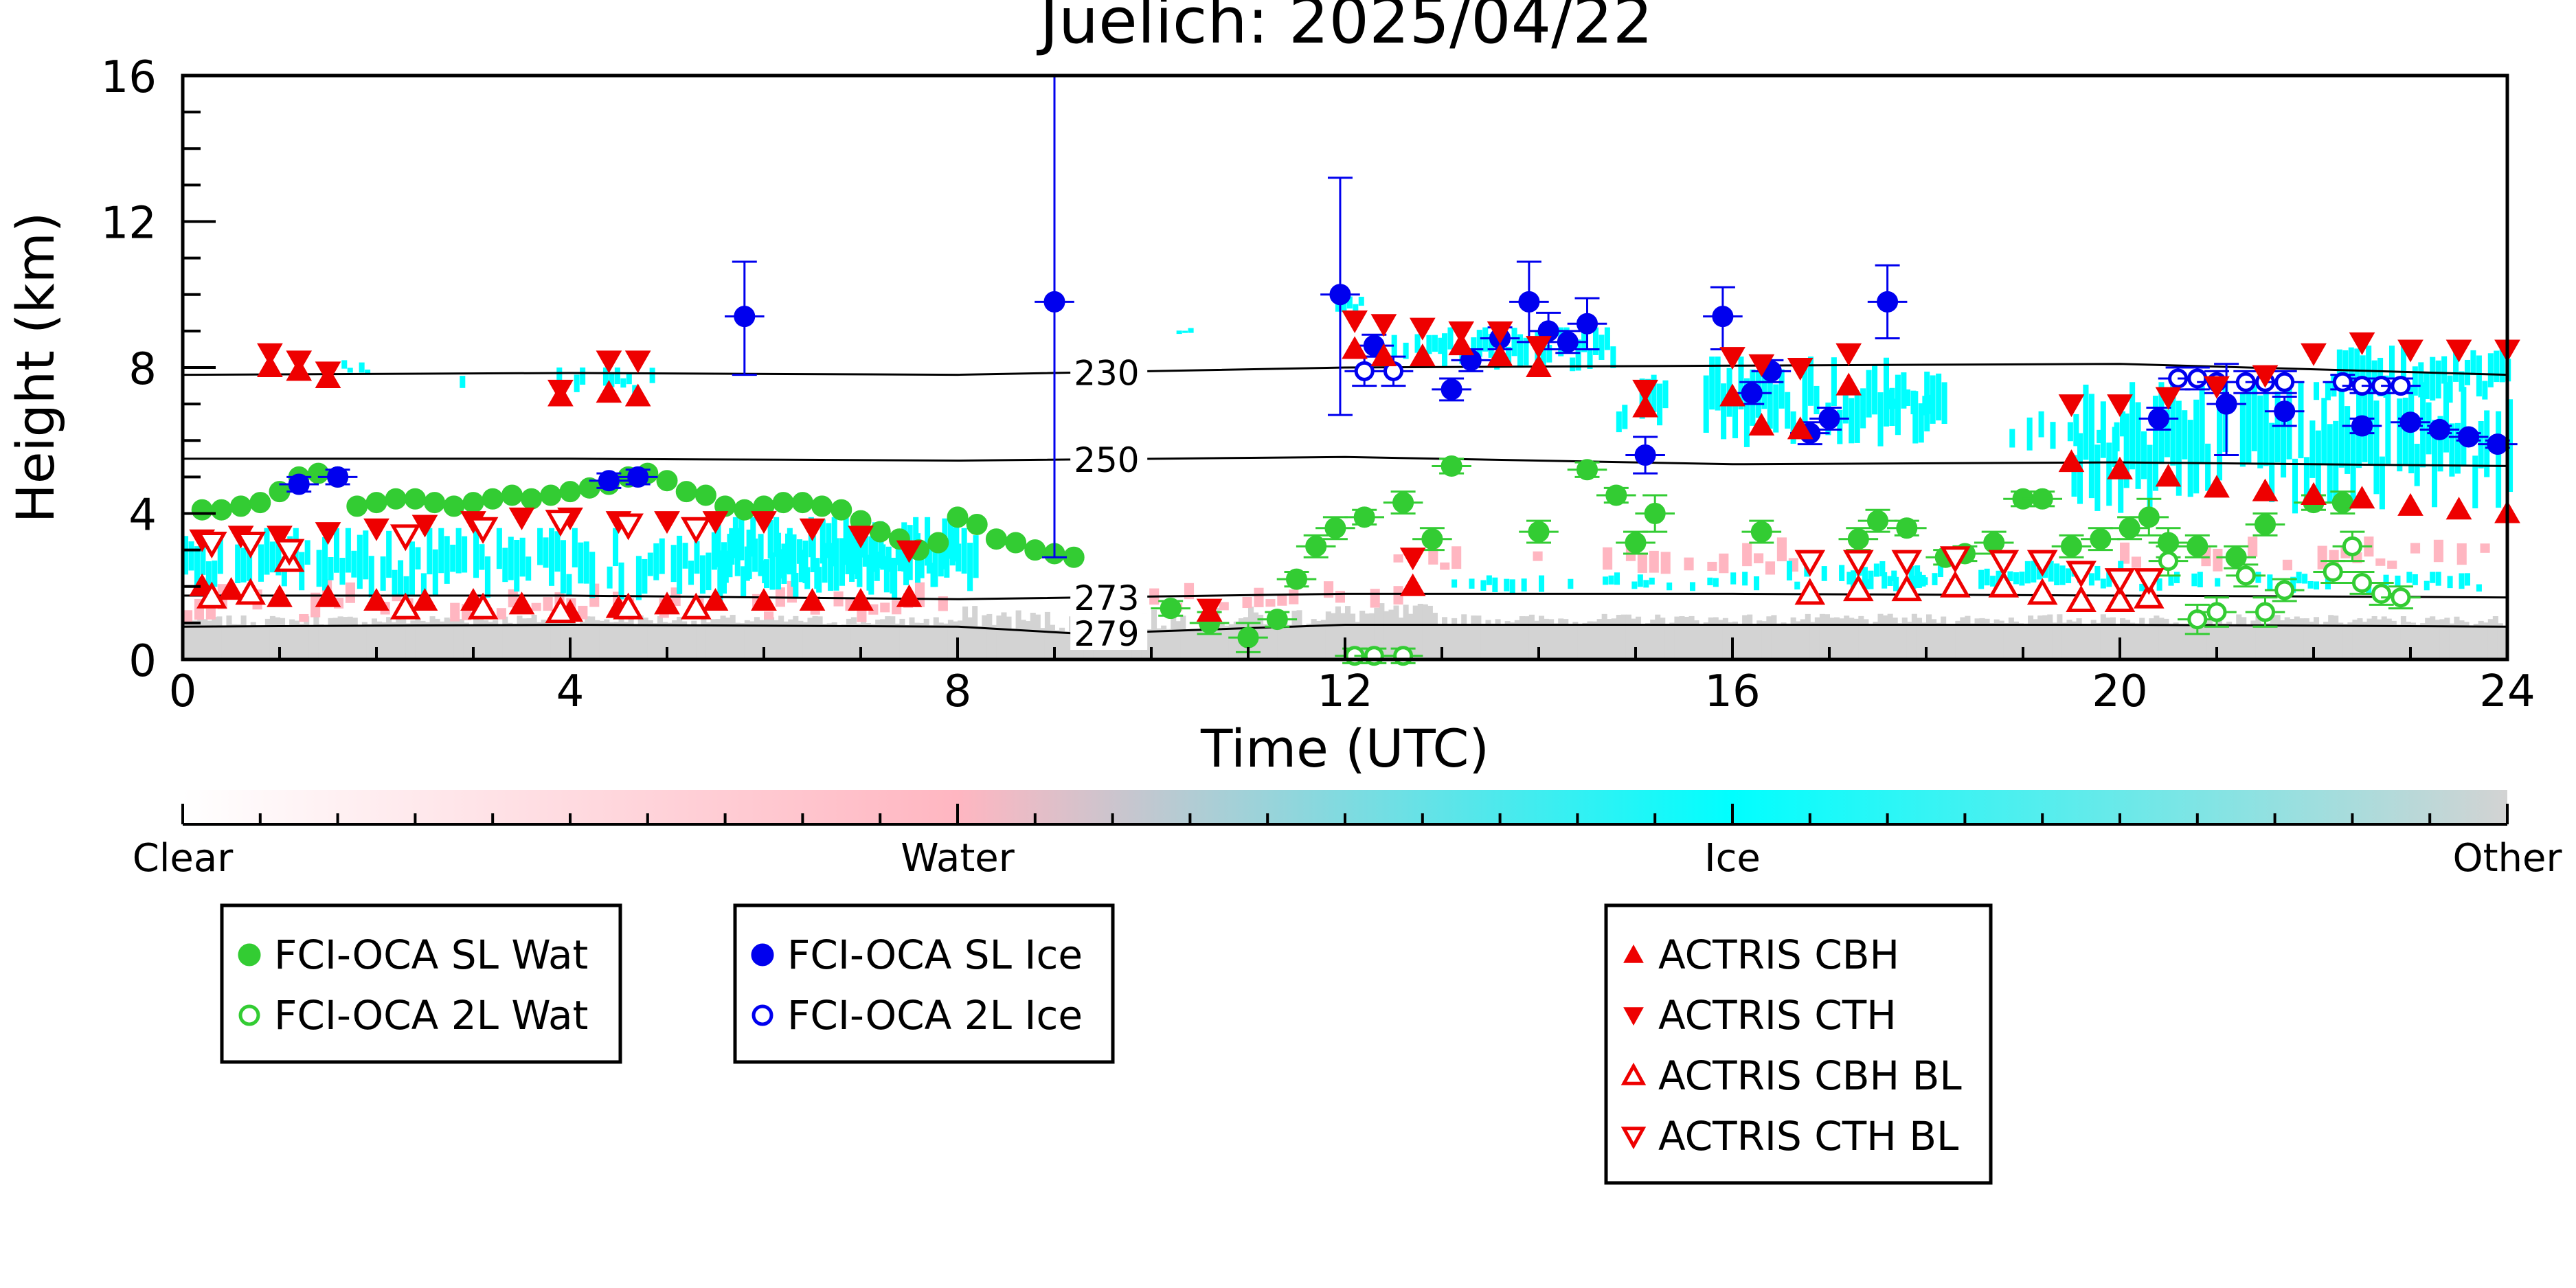 The height and width of the screenshot is (1288, 2576). I want to click on isotherm-label-279: 279, so click(1106, 634).